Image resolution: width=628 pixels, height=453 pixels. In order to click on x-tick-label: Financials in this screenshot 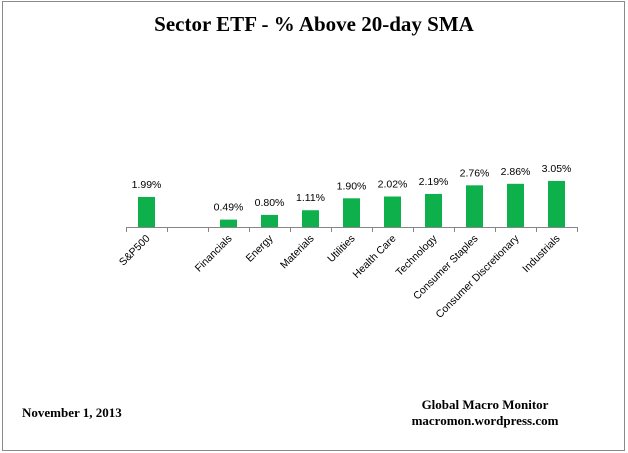, I will do `click(214, 254)`.